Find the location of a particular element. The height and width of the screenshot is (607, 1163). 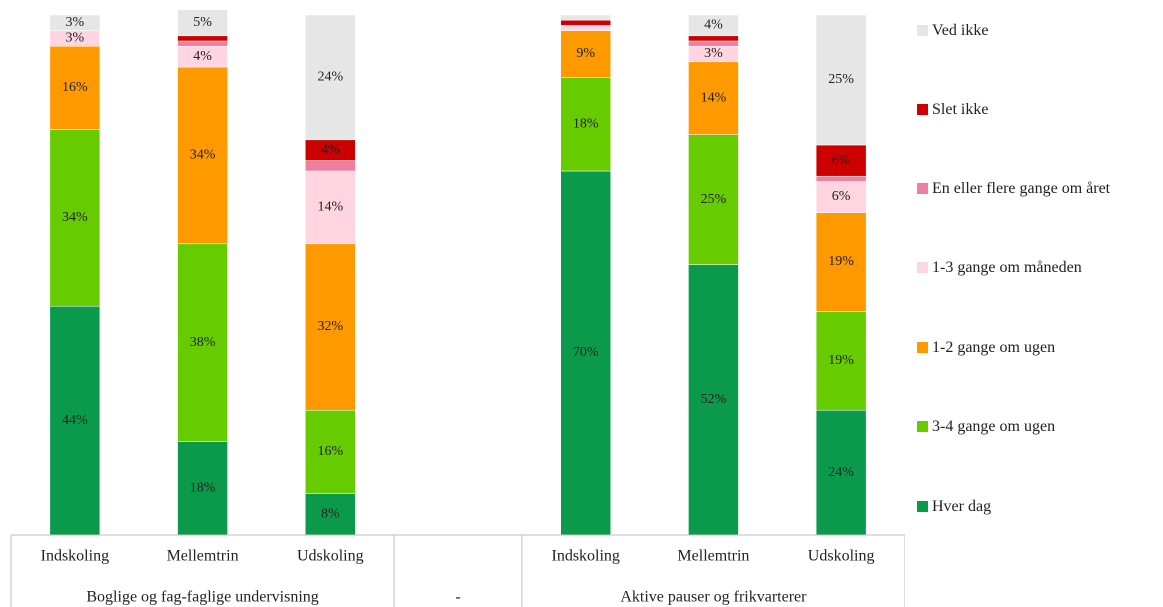

data-label: 38% is located at coordinates (203, 342).